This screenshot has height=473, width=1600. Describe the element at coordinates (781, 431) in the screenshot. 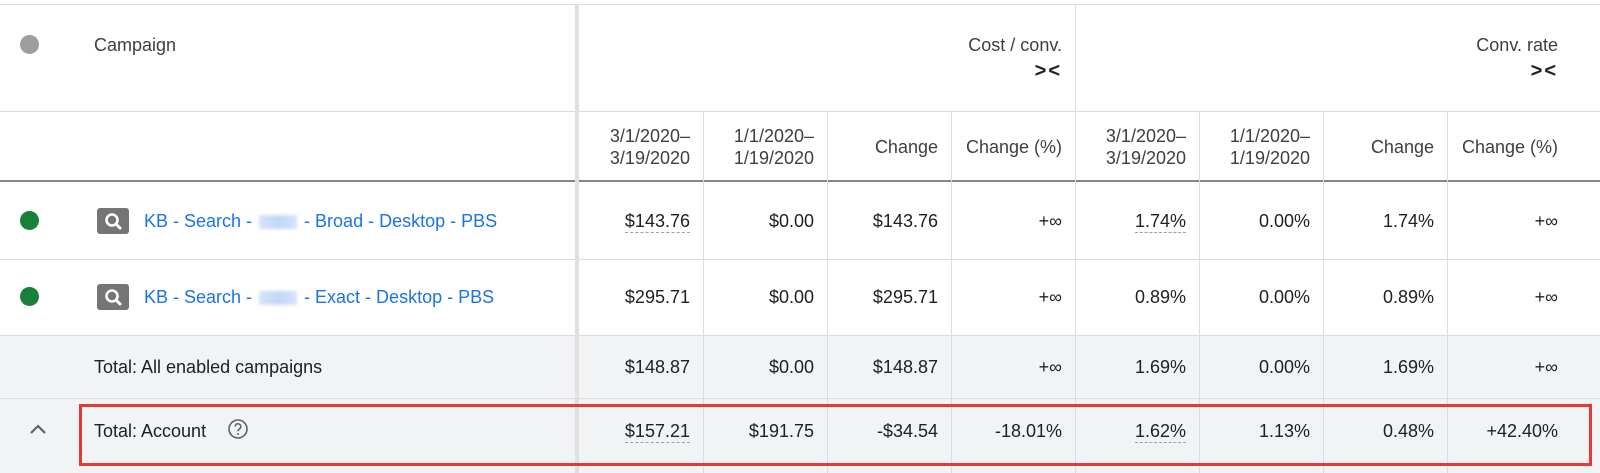

I see `total-cell-value: $191.75` at that location.